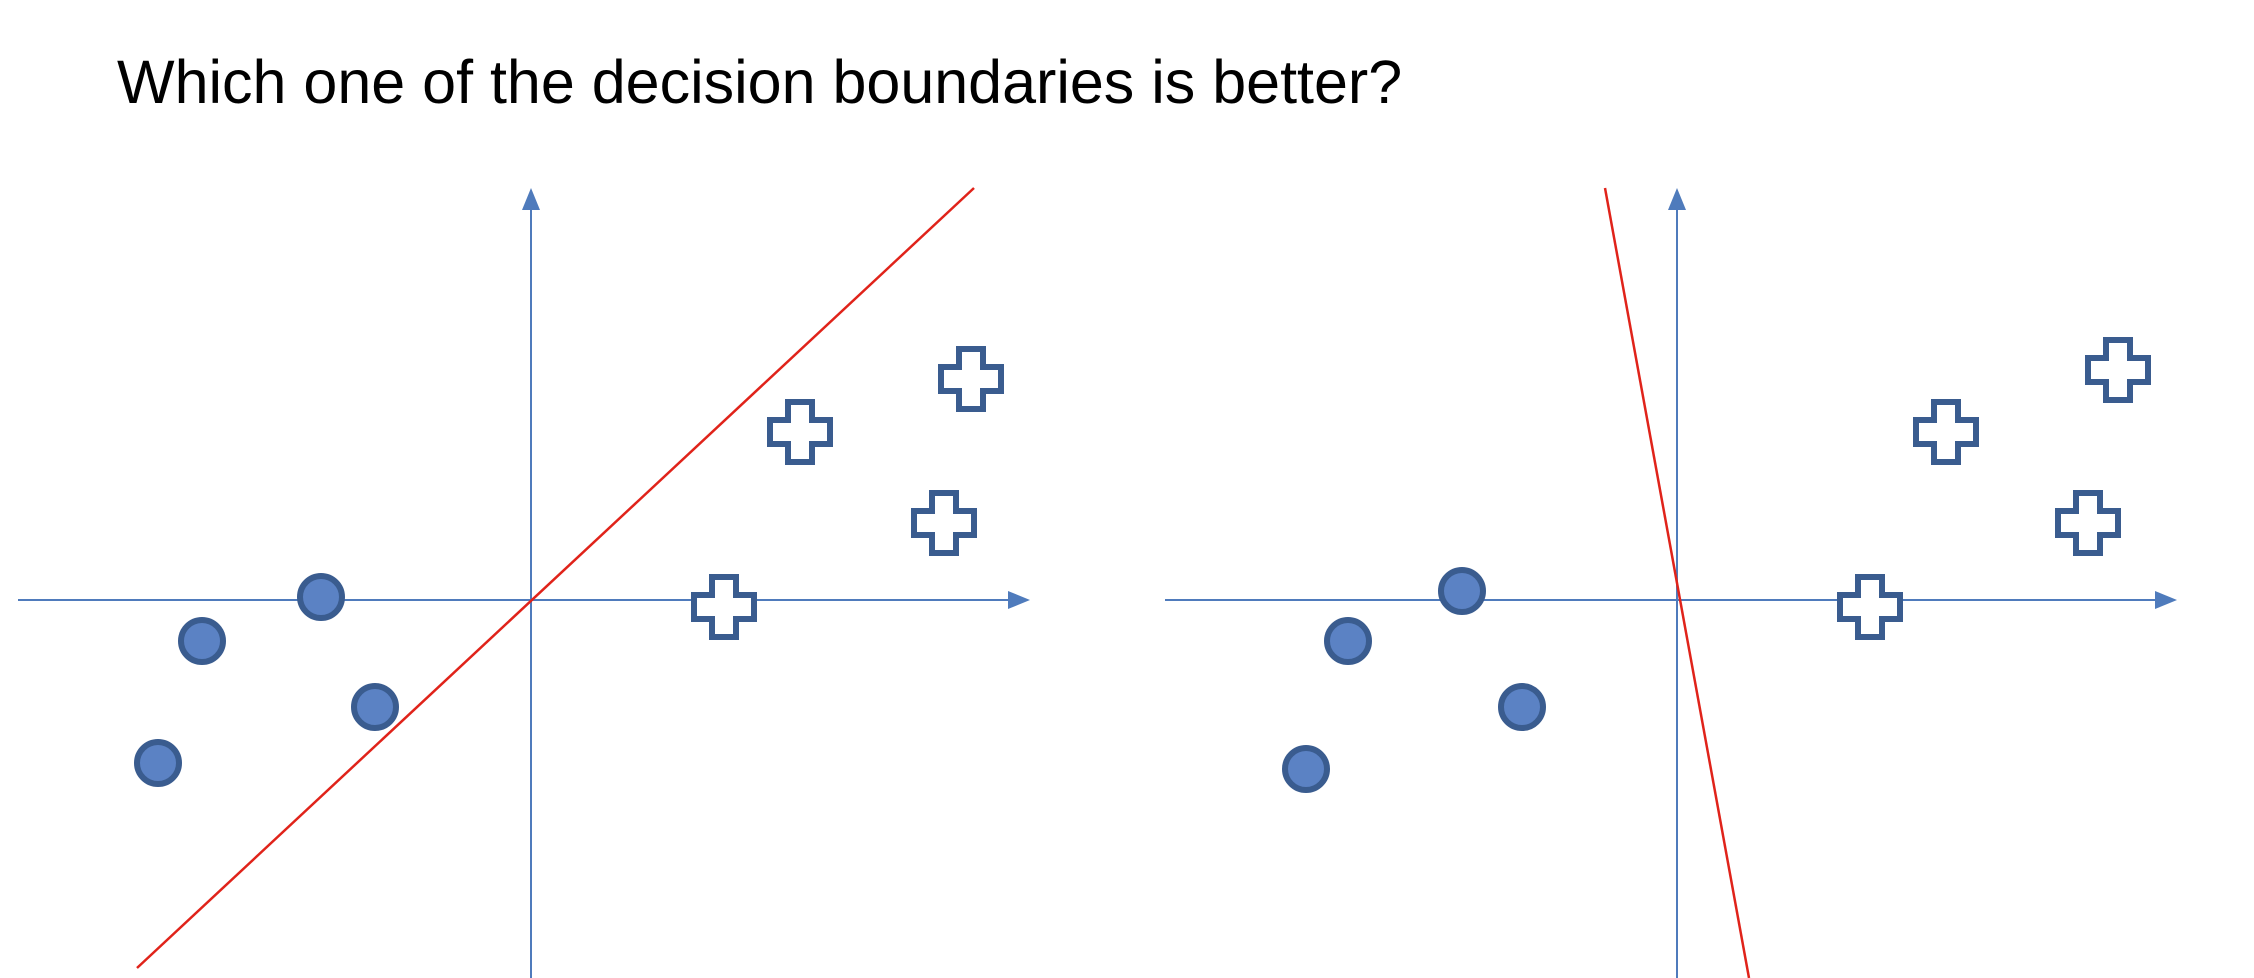 The height and width of the screenshot is (978, 2254). I want to click on right-decision-boundary, so click(1677, 582).